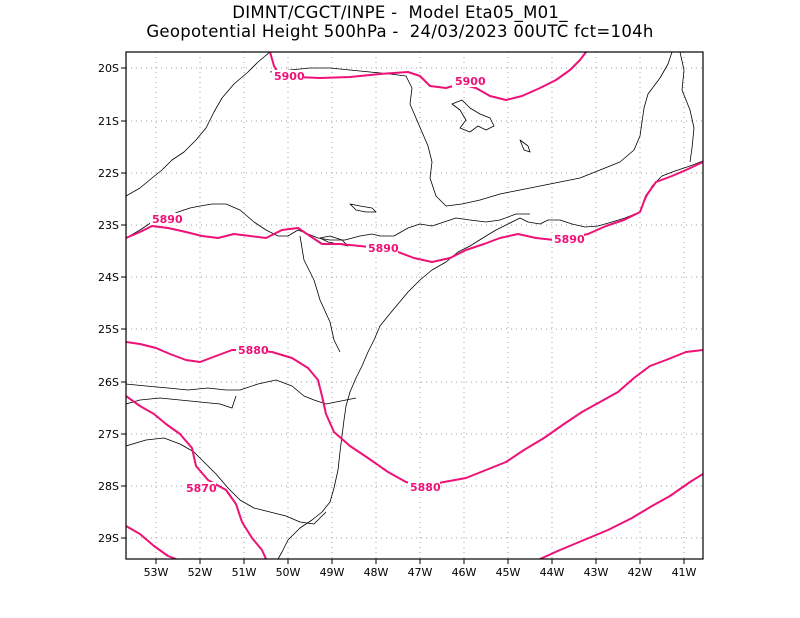 Image resolution: width=800 pixels, height=618 pixels. Describe the element at coordinates (596, 572) in the screenshot. I see `x-tick-label: 43W` at that location.